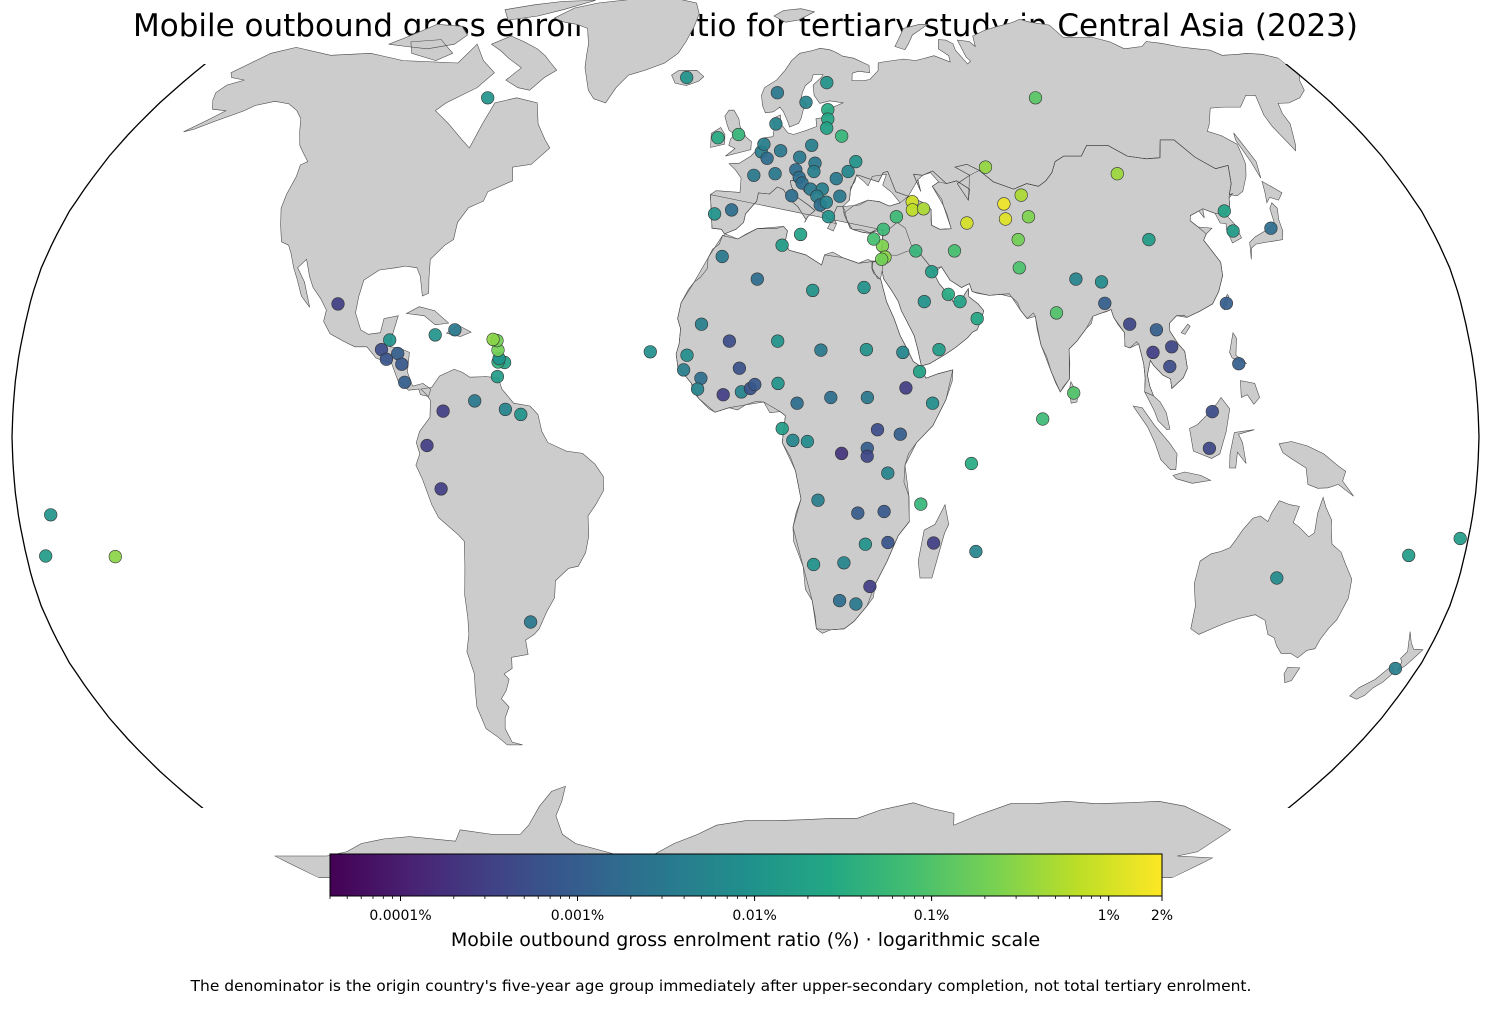 Image resolution: width=1491 pixels, height=1009 pixels. I want to click on colorbar-ticks: 0.0001% 0.001% 0.01% 0.1% 1% 2%, so click(751, 910).